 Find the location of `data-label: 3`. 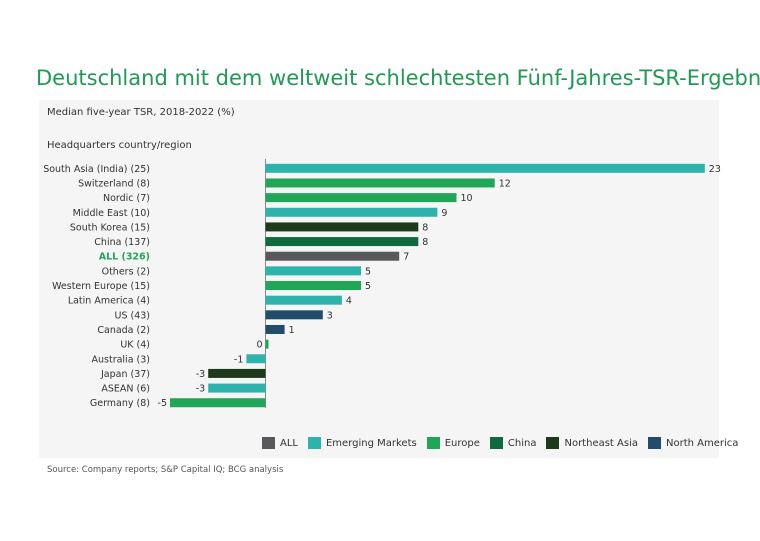

data-label: 3 is located at coordinates (330, 315).